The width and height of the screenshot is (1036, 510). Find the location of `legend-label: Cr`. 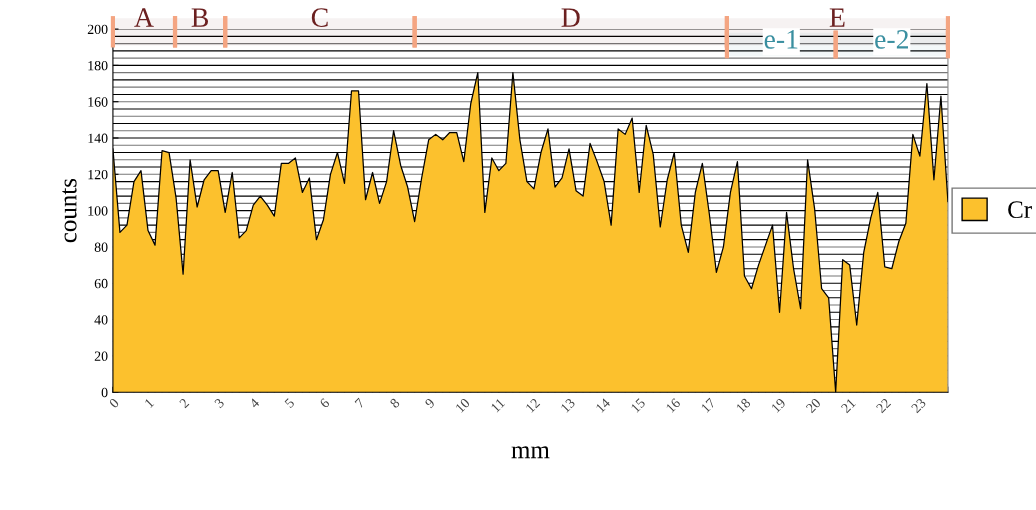

legend-label: Cr is located at coordinates (1020, 210).